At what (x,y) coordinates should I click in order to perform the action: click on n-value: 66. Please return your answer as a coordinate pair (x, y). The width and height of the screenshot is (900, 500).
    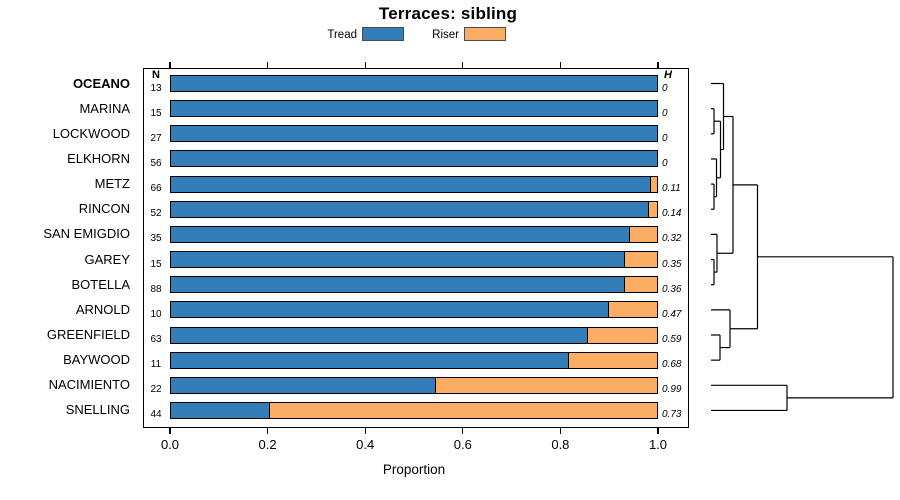
    Looking at the image, I should click on (156, 189).